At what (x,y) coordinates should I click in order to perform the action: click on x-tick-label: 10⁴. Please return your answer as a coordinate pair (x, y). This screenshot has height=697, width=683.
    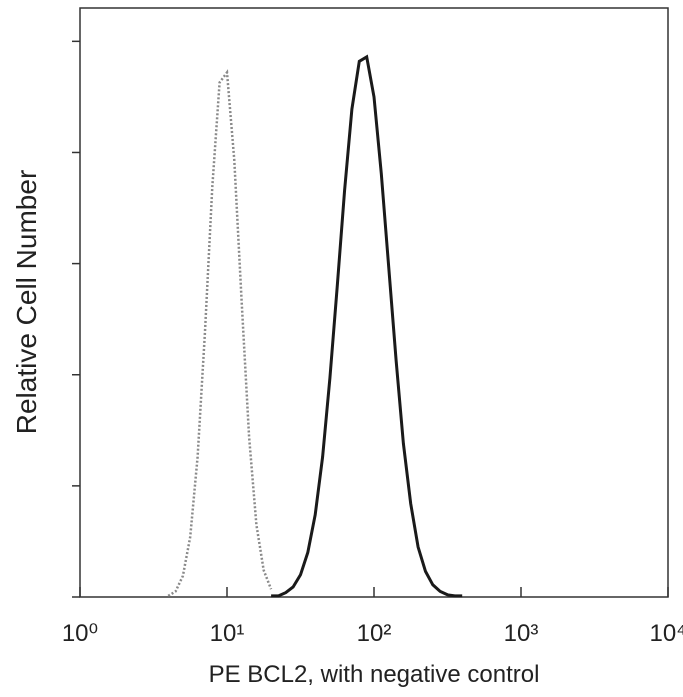
    Looking at the image, I should click on (666, 633).